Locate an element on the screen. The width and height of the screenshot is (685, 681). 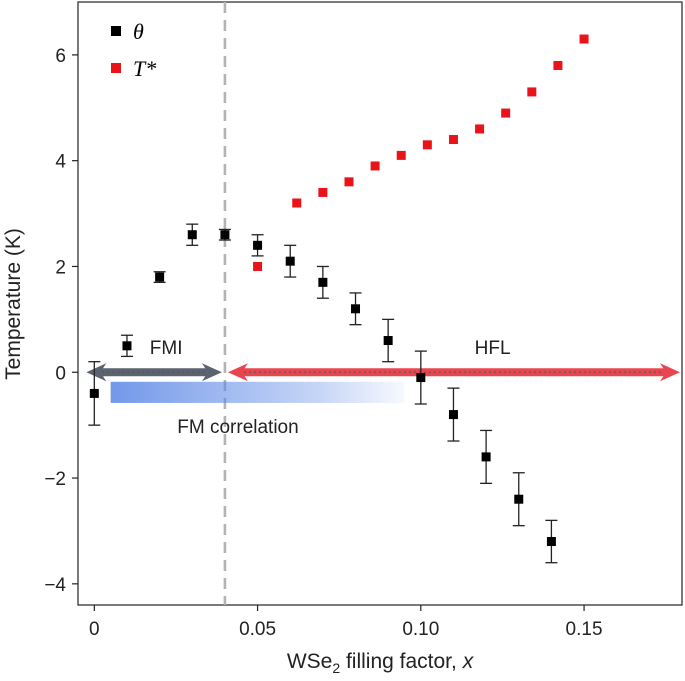
legend-marker-tstar is located at coordinates (116, 68).